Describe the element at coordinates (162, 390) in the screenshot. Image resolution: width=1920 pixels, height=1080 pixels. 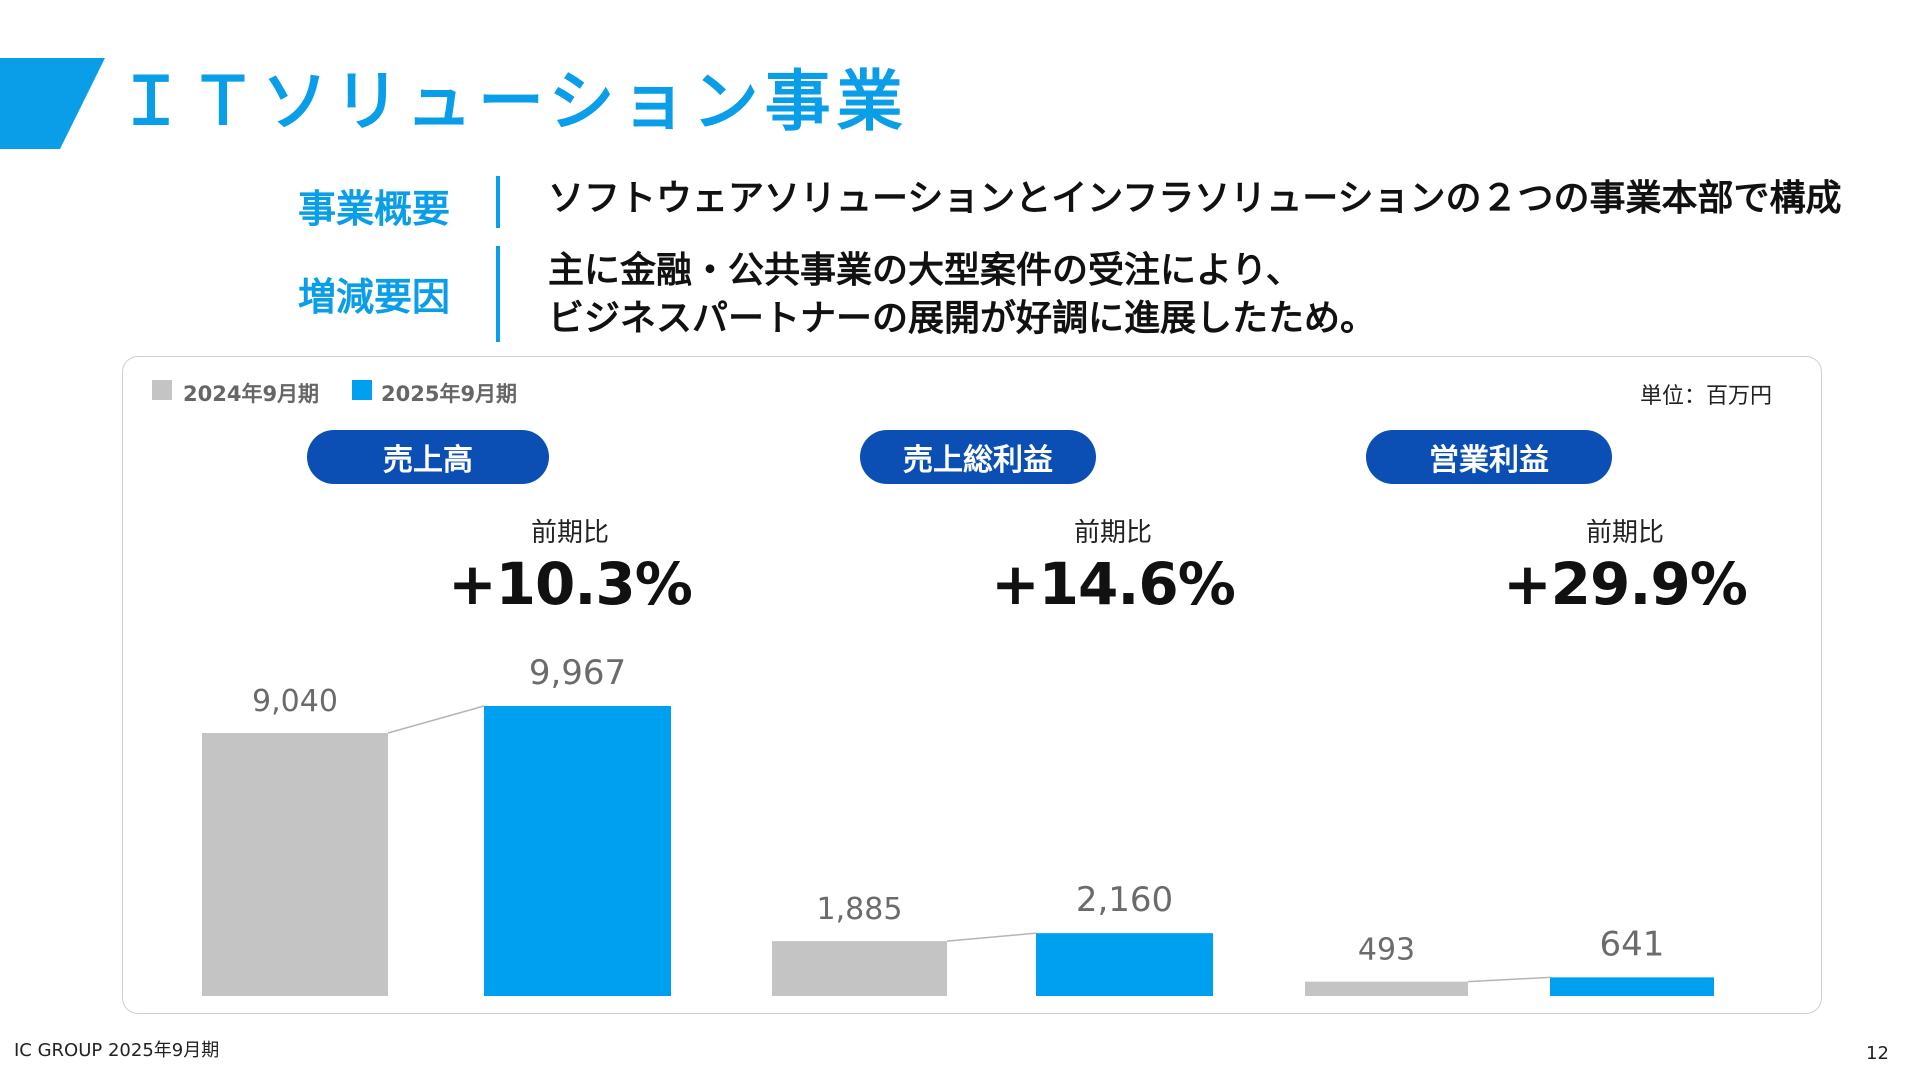
I see `legend-swatch-2024` at that location.